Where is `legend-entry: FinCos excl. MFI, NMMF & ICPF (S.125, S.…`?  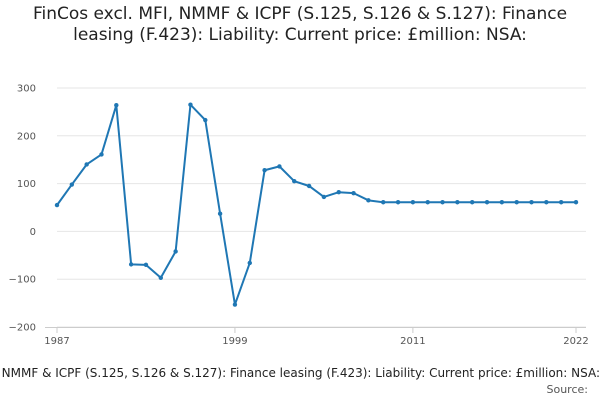 legend-entry: FinCos excl. MFI, NMMF & ICPF (S.125, S.… is located at coordinates (300, 373).